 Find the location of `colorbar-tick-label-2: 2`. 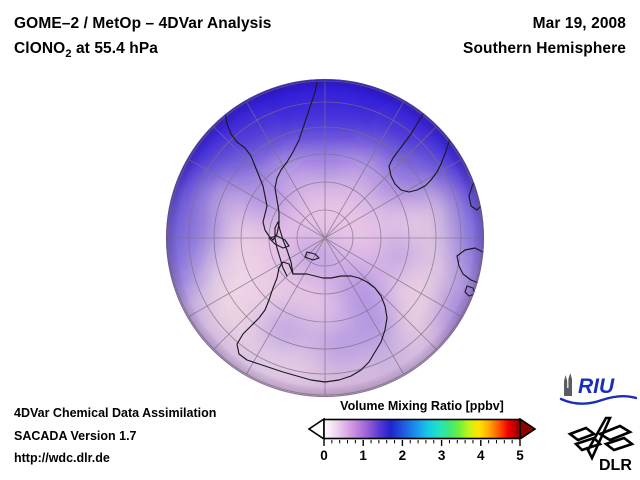

colorbar-tick-label-2: 2 is located at coordinates (402, 455).